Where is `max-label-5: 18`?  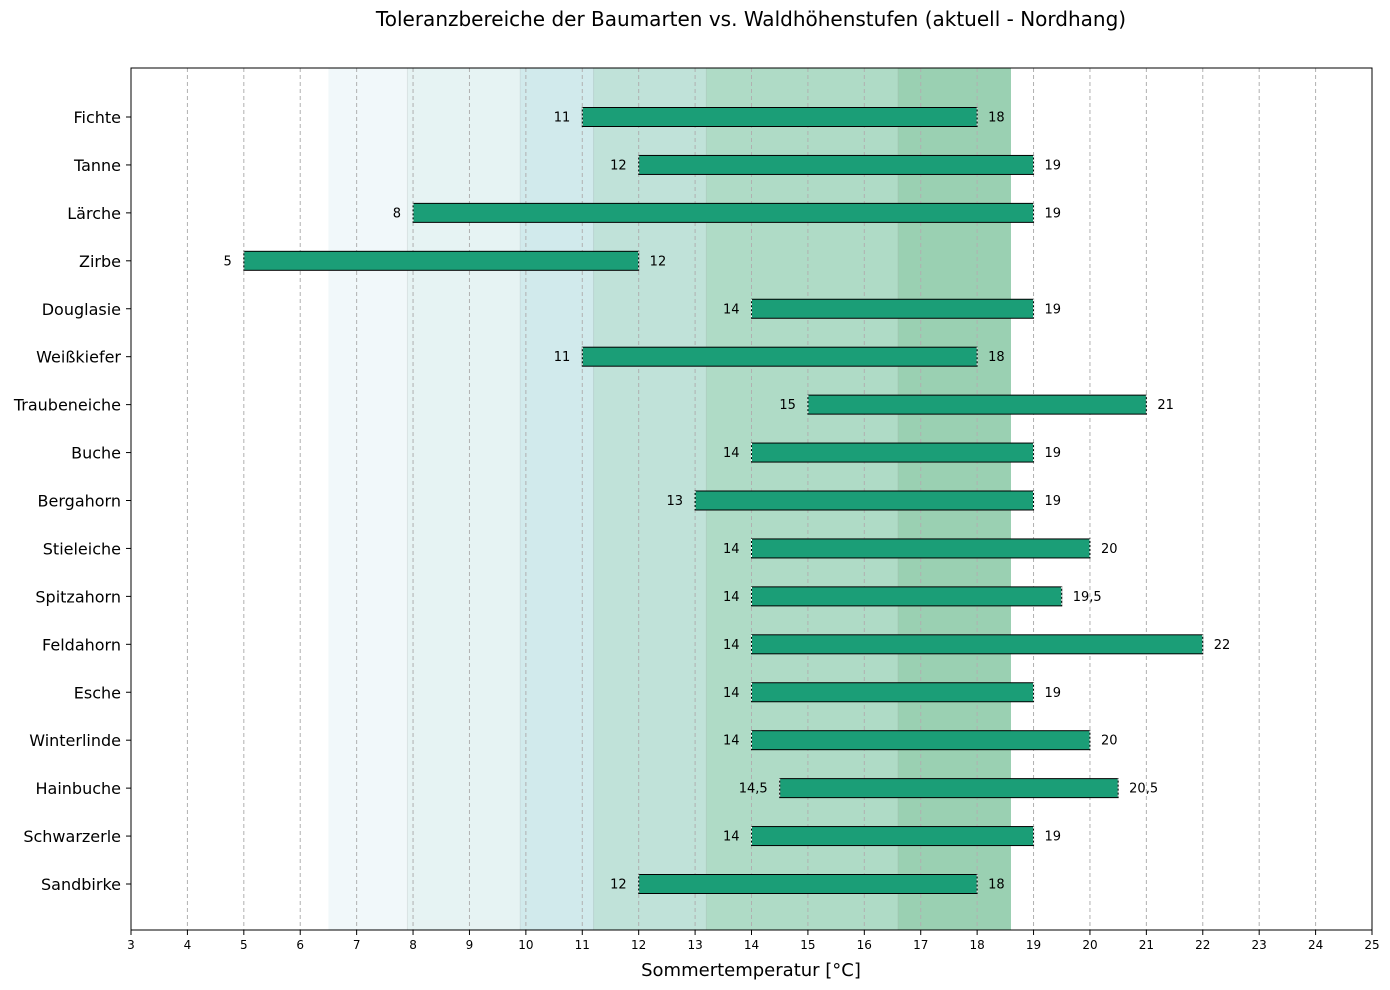 max-label-5: 18 is located at coordinates (996, 357).